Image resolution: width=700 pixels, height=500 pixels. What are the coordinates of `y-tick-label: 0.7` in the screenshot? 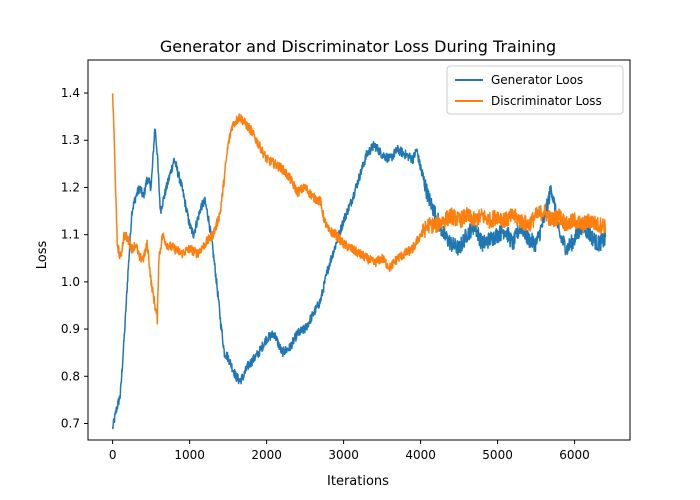 It's located at (70, 423).